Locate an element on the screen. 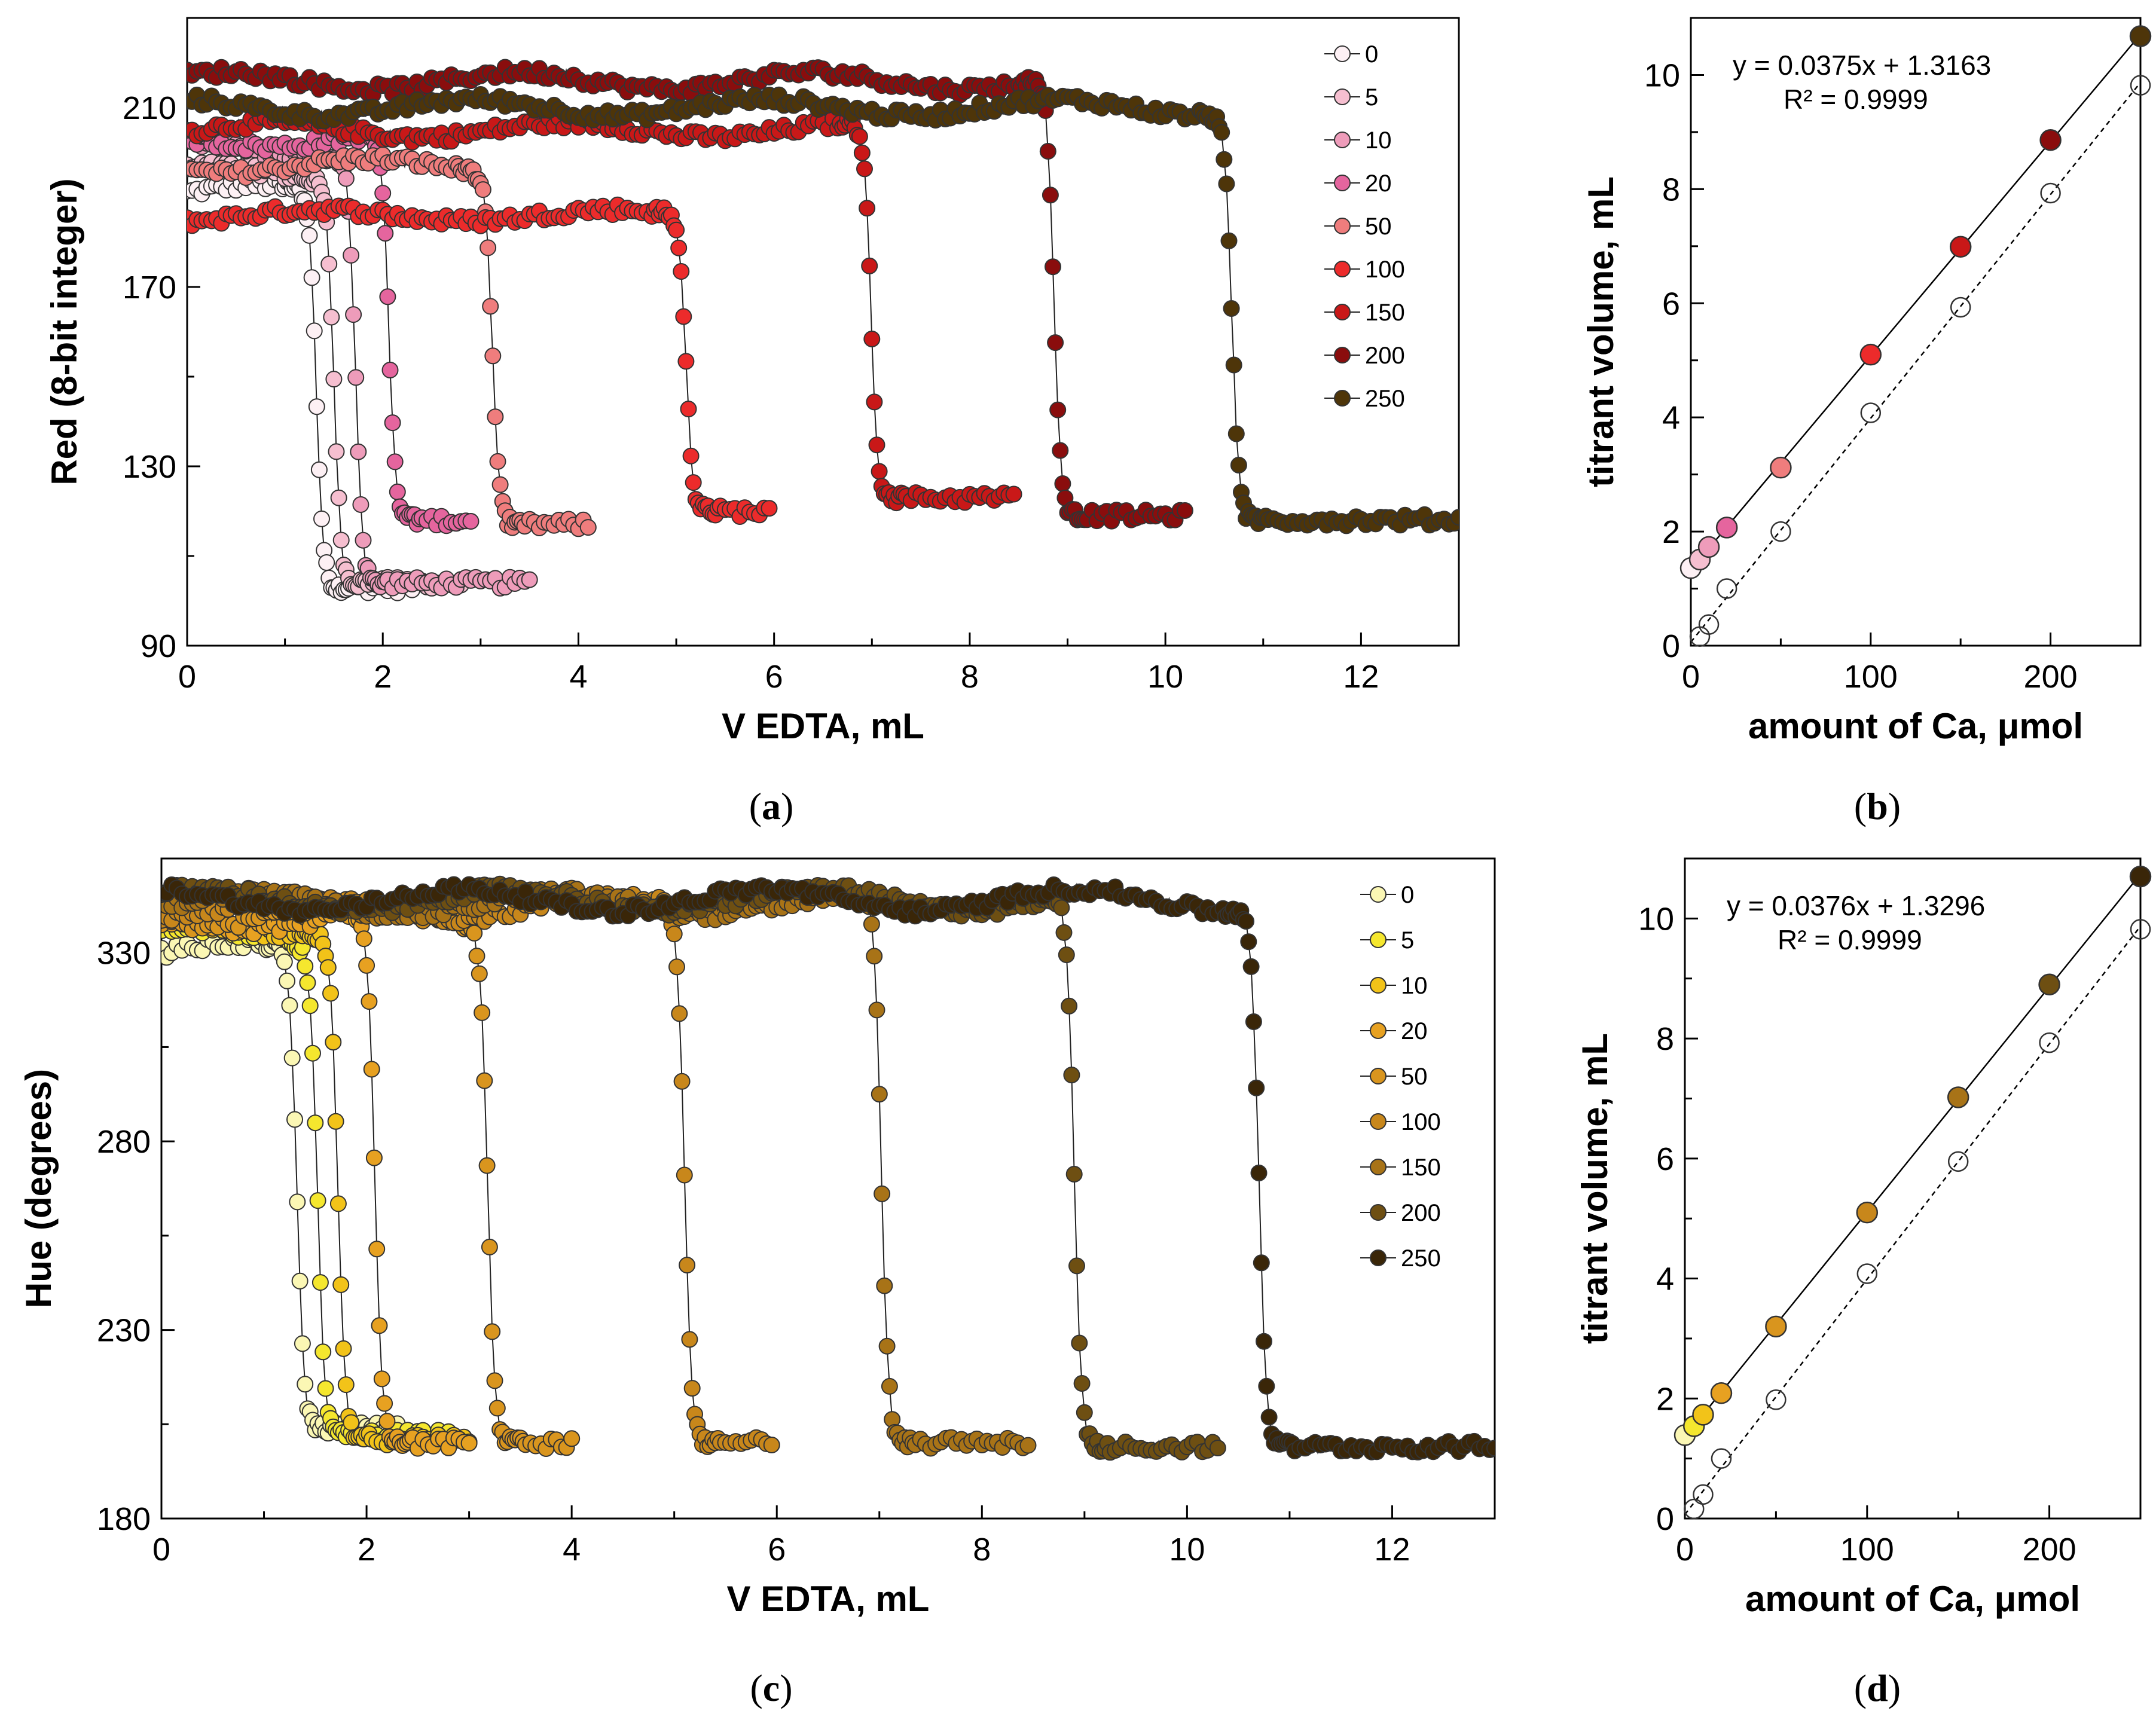  y-axis-title-a: Red (8-bit integer) is located at coordinates (64, 331).